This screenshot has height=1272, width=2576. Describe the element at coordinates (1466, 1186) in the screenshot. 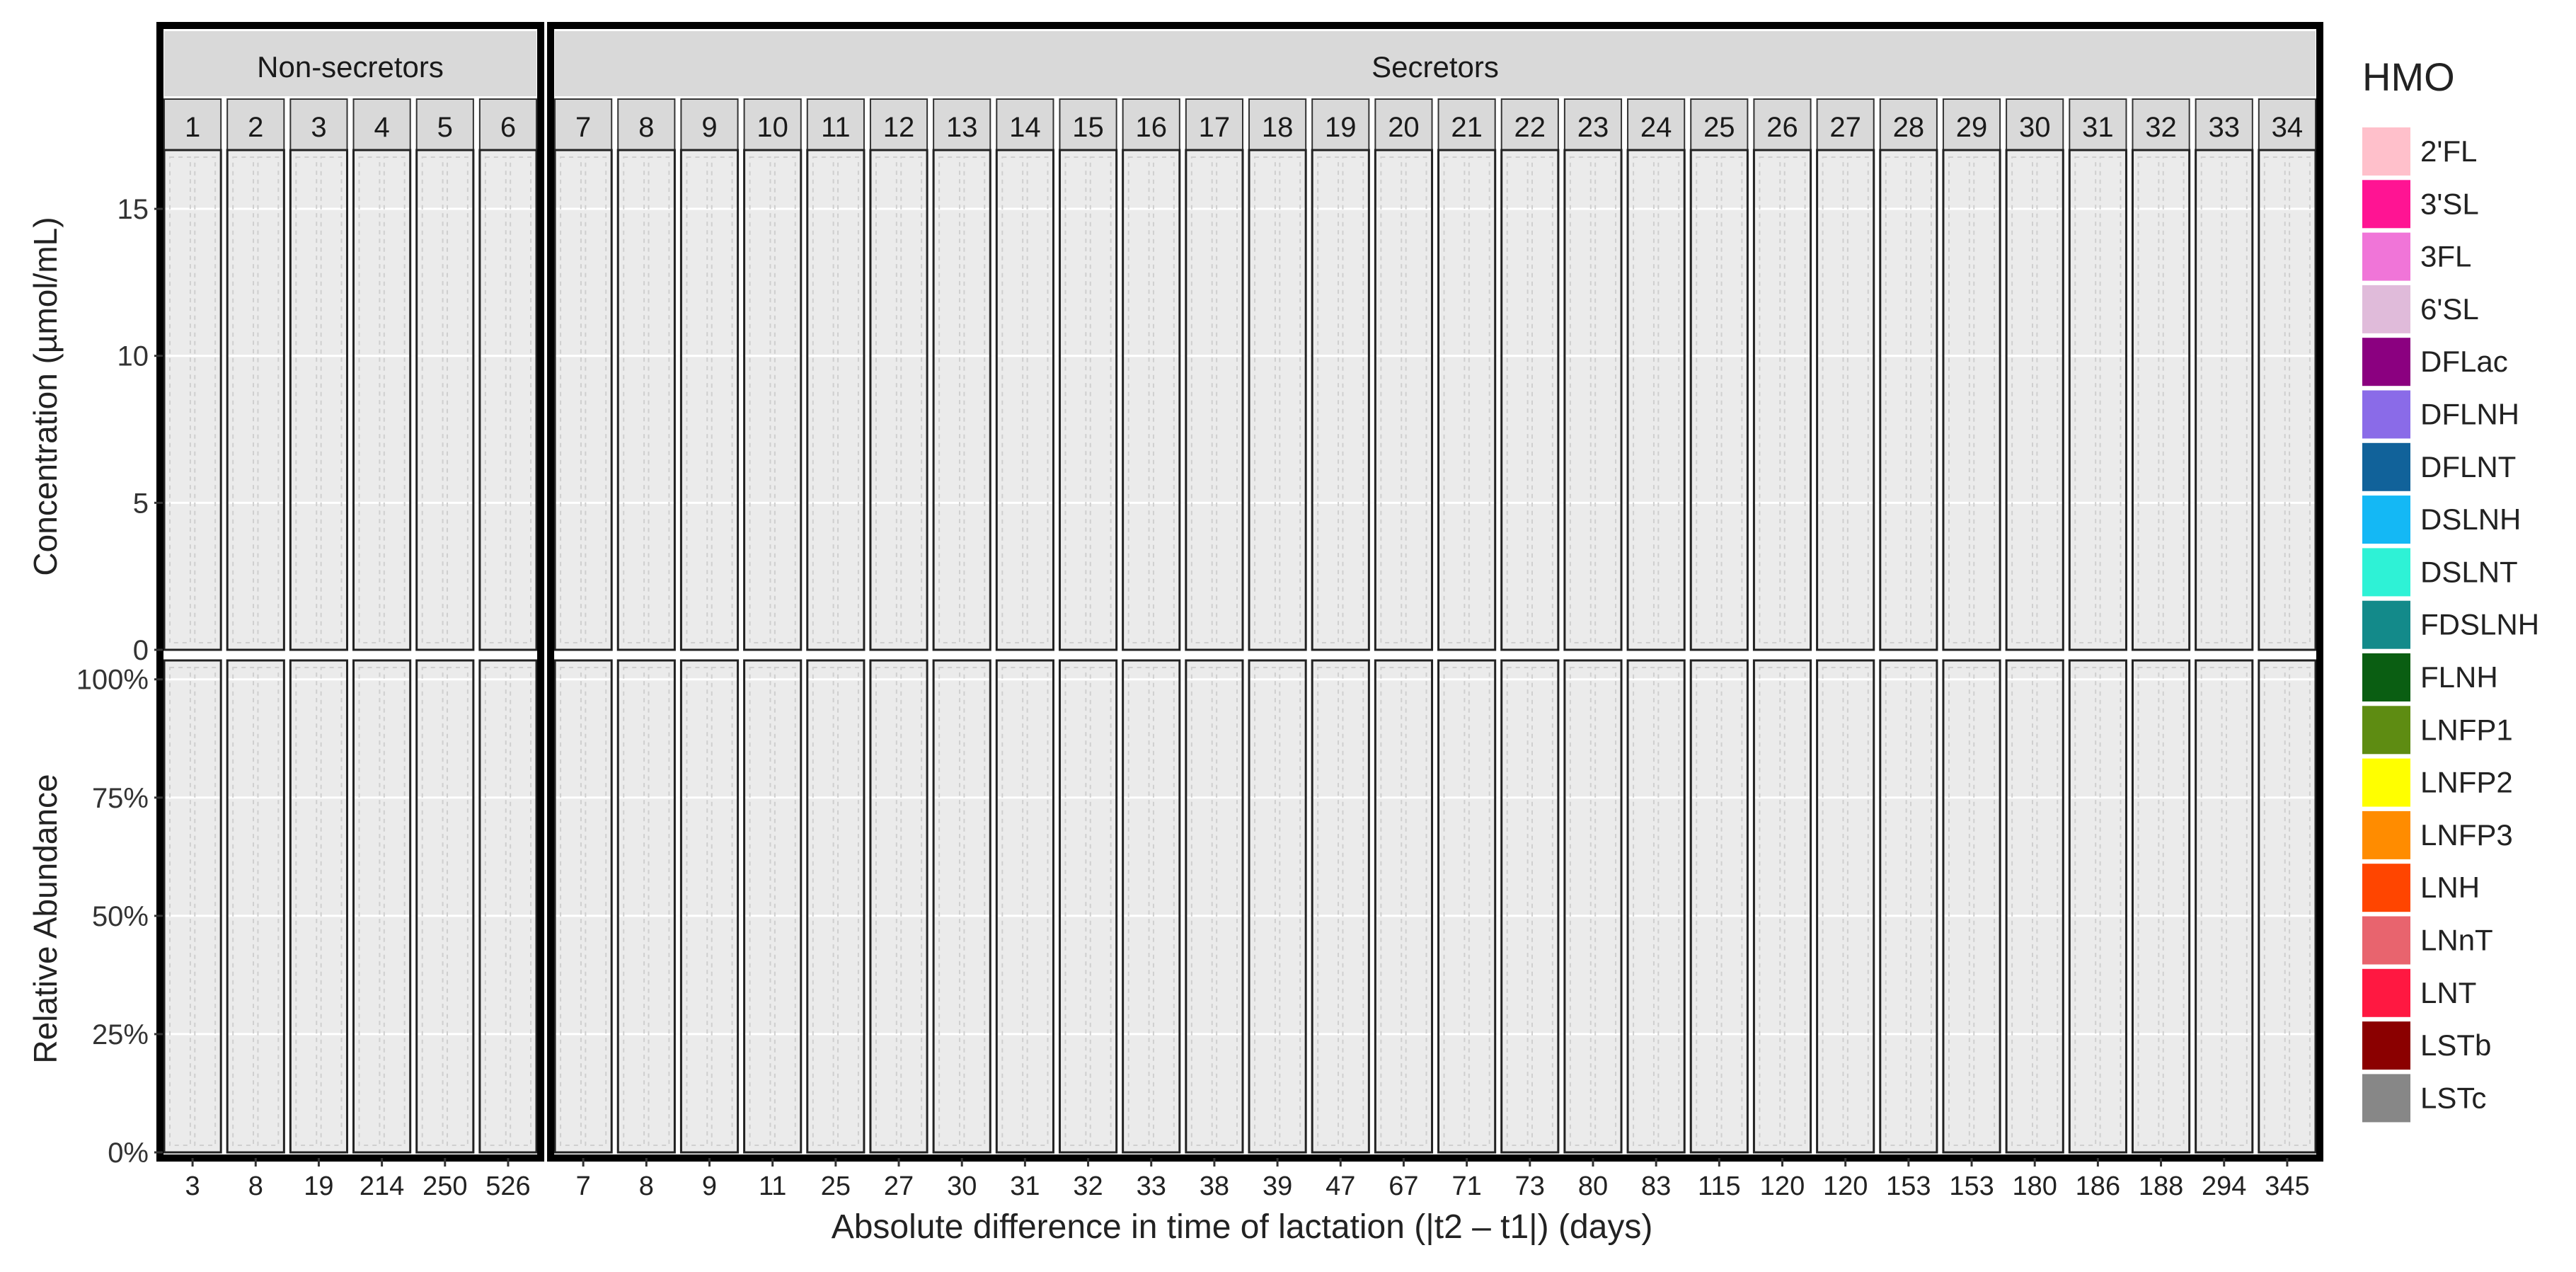

I see `x-tick-label-20: 71` at that location.